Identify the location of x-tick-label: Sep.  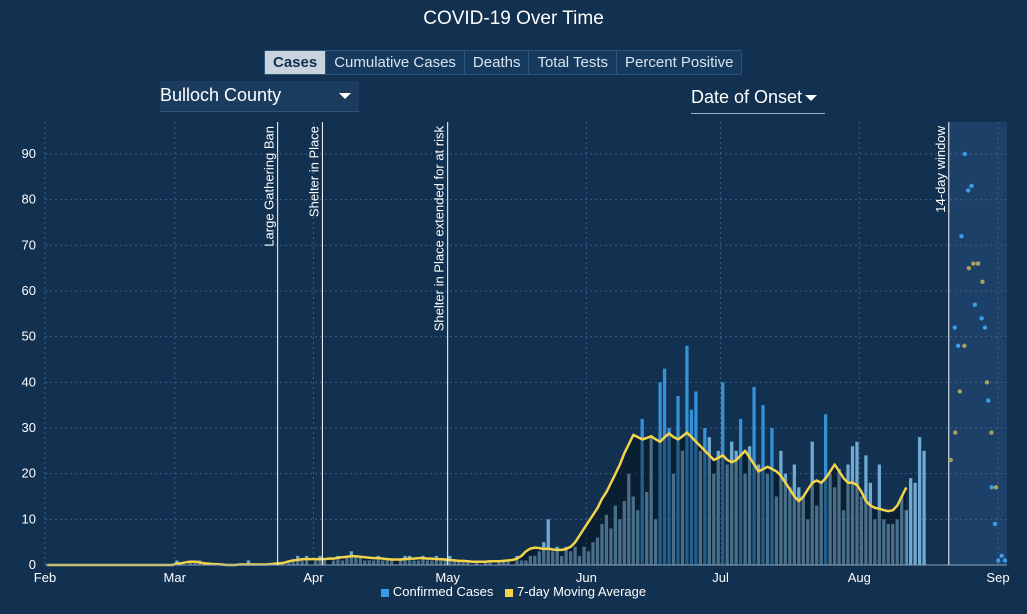
(997, 577).